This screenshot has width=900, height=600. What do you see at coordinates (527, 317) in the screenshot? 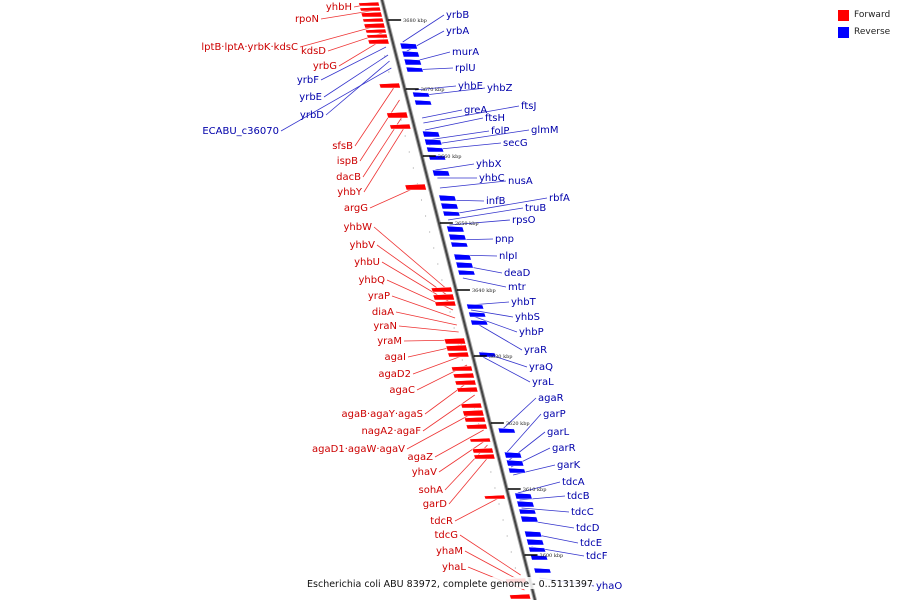
I see `reverse-gene-label-28: yhbS` at bounding box center [527, 317].